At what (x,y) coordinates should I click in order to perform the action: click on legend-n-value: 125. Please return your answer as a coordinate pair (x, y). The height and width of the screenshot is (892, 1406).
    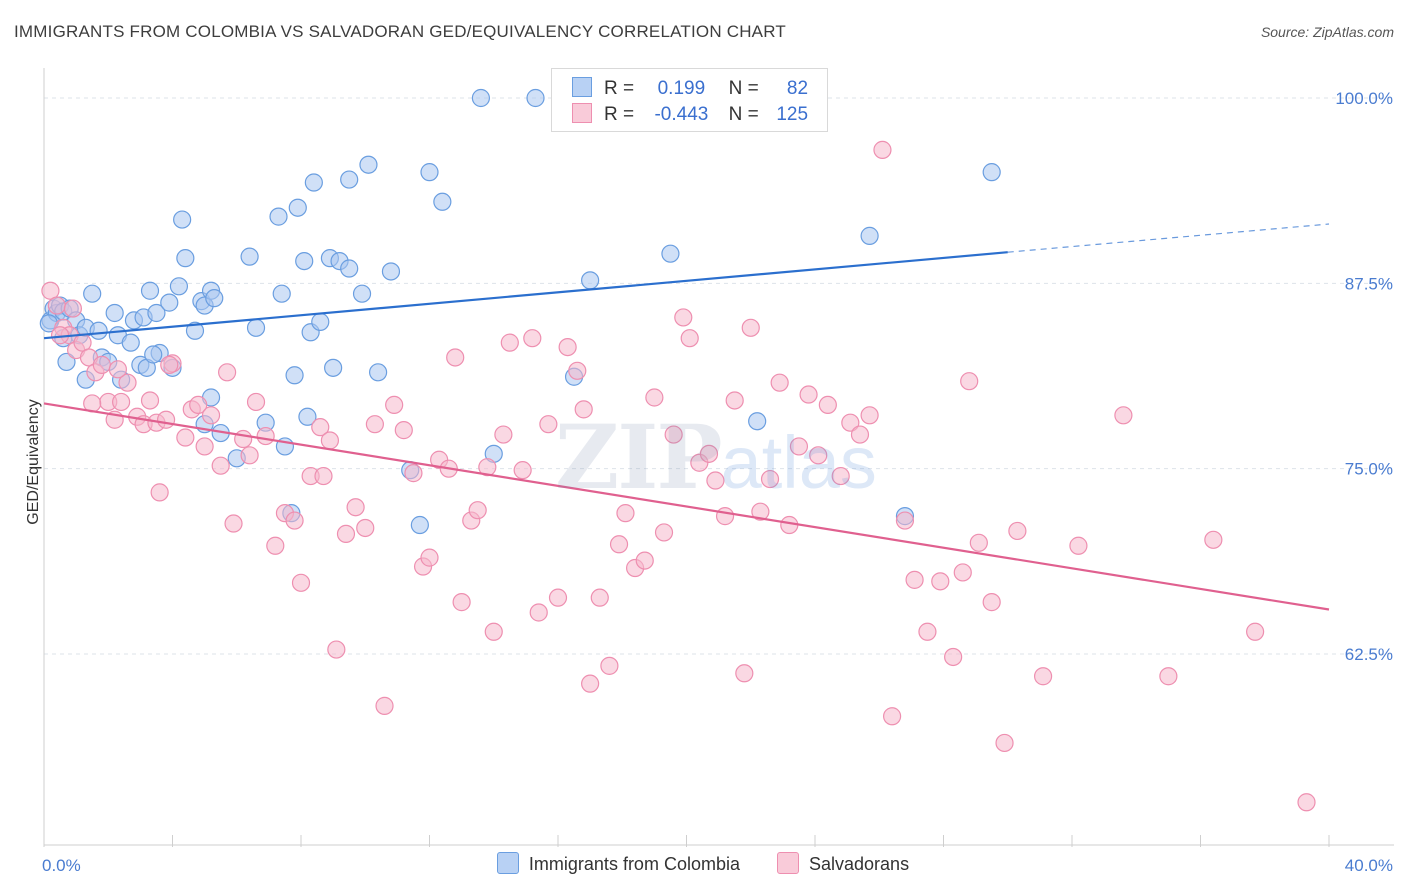
    Looking at the image, I should click on (792, 114).